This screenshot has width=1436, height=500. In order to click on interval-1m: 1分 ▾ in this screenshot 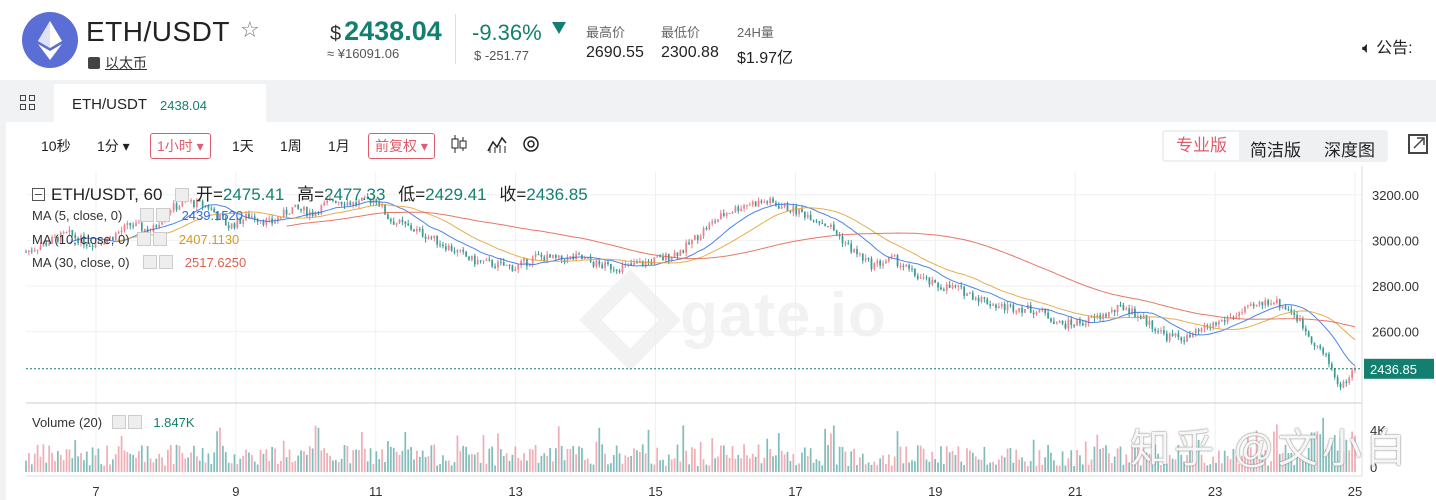, I will do `click(113, 146)`.